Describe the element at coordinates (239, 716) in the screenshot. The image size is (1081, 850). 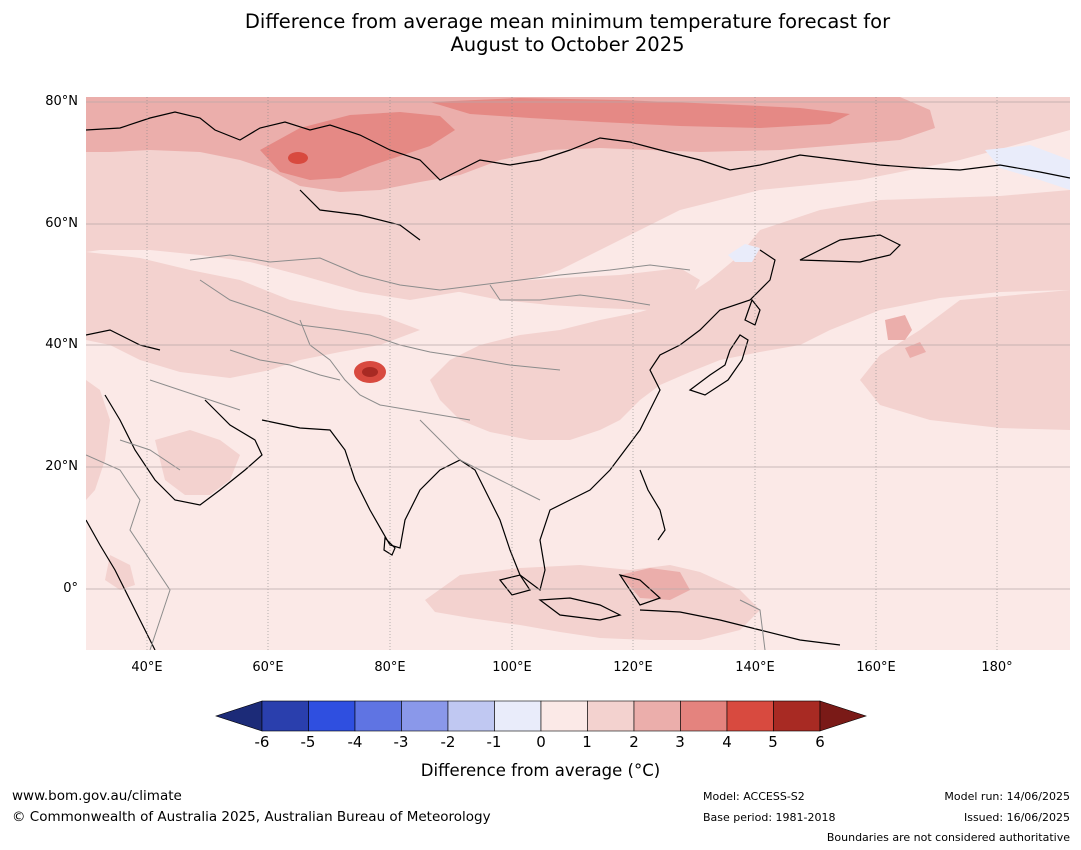
I see `colorbar-extend-low` at that location.